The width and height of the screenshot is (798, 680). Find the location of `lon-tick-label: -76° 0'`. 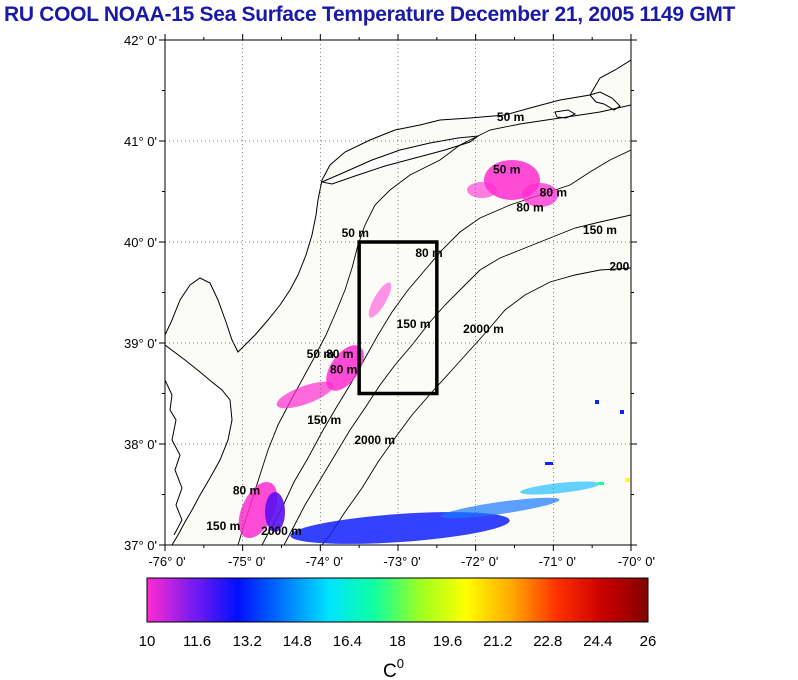

lon-tick-label: -76° 0' is located at coordinates (166, 561).